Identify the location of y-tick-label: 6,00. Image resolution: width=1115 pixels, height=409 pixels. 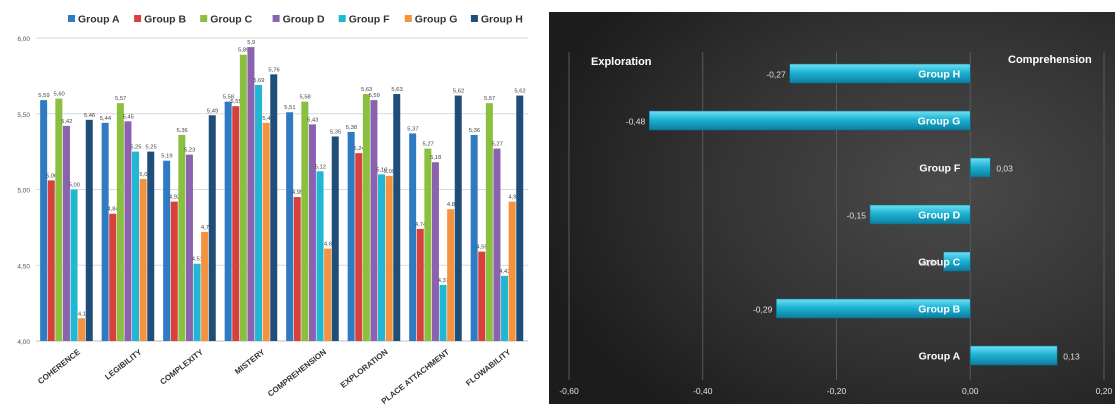
(23, 39).